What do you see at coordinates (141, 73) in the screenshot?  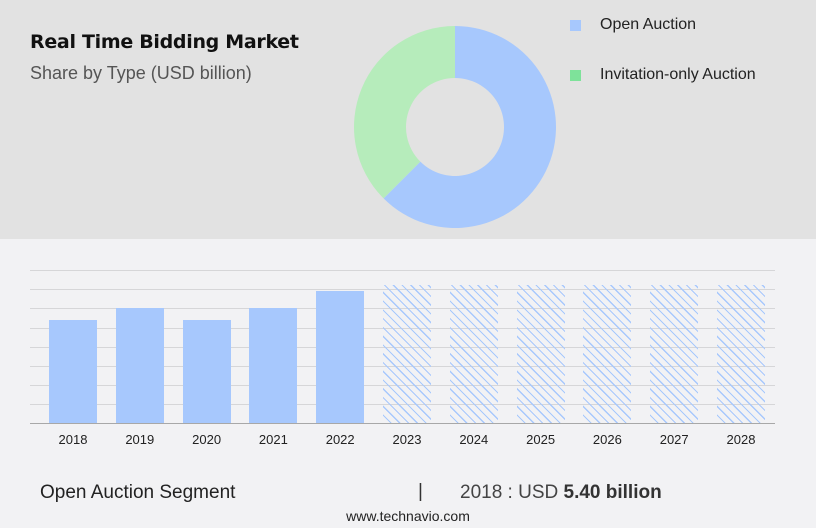 I see `chart-subtitle: Share by Type (USD billion)` at bounding box center [141, 73].